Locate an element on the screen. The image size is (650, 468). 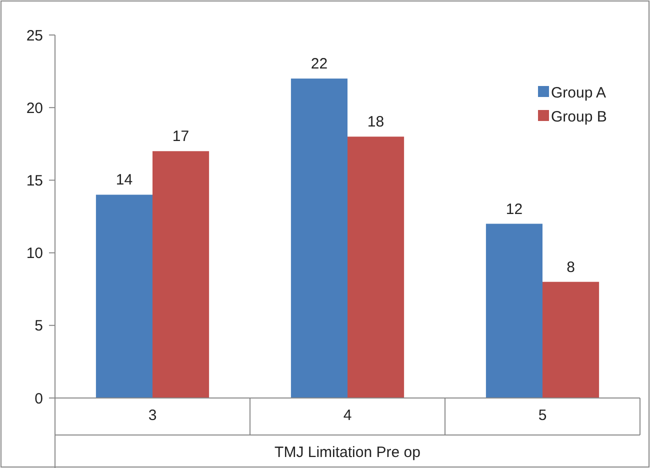
y-tick-label: 0 is located at coordinates (38, 399).